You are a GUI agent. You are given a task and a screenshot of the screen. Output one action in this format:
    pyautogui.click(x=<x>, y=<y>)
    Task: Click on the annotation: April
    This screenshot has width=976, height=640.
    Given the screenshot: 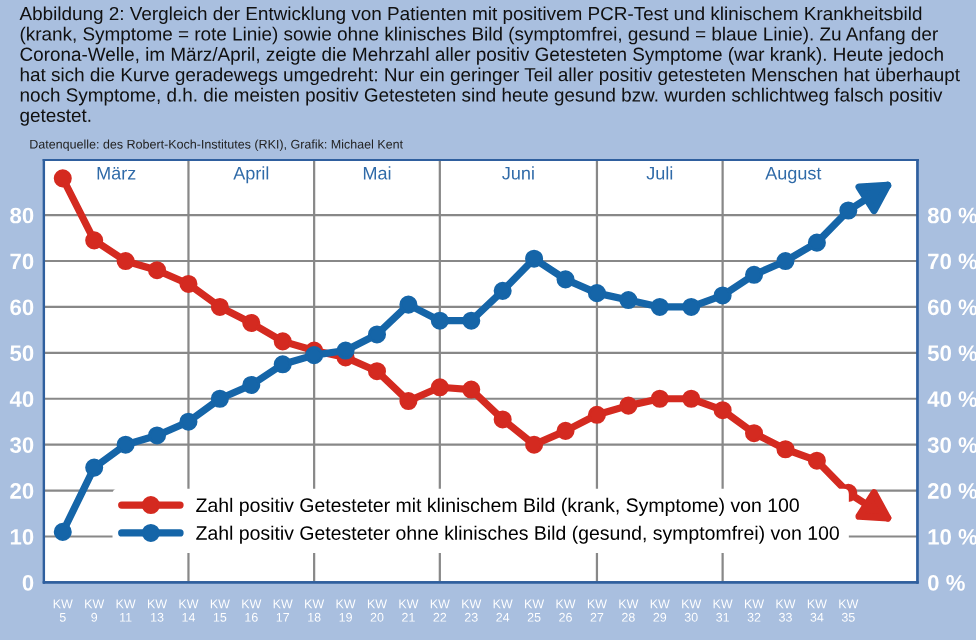 What is the action you would take?
    pyautogui.click(x=251, y=175)
    